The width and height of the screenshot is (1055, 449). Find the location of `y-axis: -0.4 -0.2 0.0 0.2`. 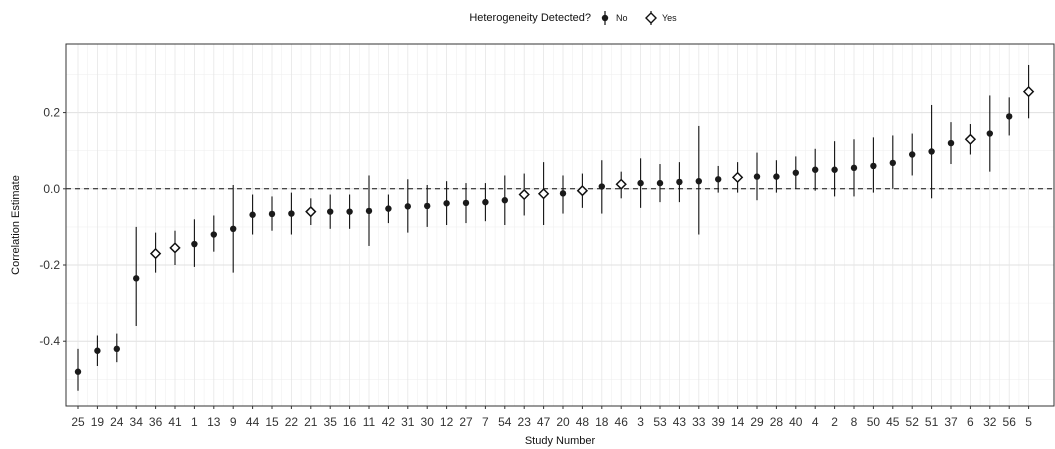

y-axis: -0.4 -0.2 0.0 0.2 is located at coordinates (52, 227).